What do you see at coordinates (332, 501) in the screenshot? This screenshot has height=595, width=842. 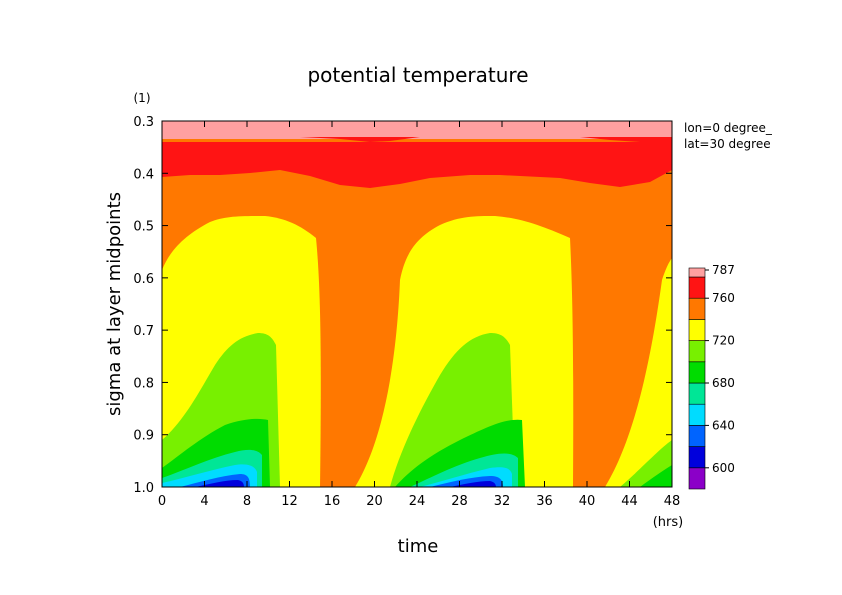 I see `x-tick-label: 16` at bounding box center [332, 501].